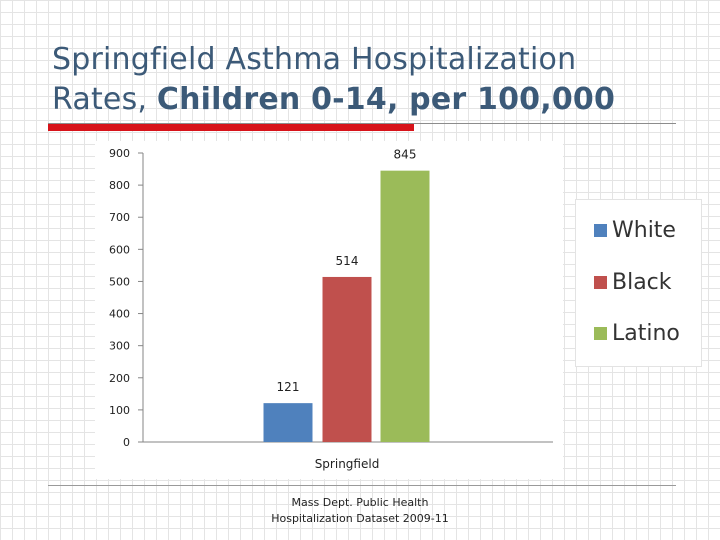 The height and width of the screenshot is (540, 720). Describe the element at coordinates (347, 359) in the screenshot. I see `bar-black` at that location.